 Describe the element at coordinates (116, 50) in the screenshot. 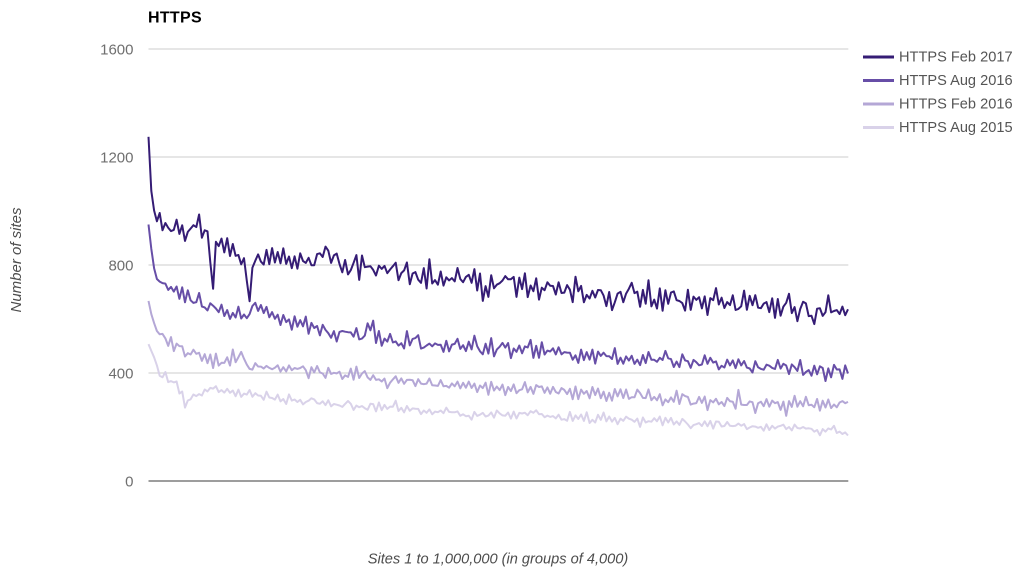

I see `svg-text: 1600` at that location.